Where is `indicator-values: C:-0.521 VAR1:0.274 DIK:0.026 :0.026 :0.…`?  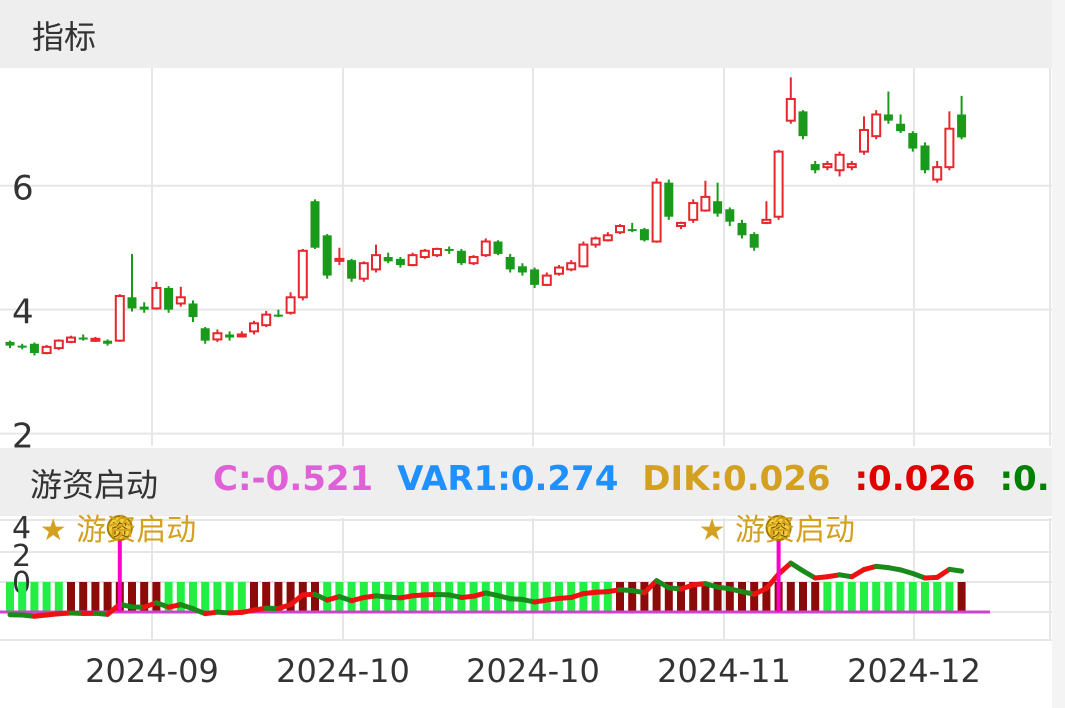
indicator-values: C:-0.521 VAR1:0.274 DIK:0.026 :0.026 :0.… is located at coordinates (632, 479).